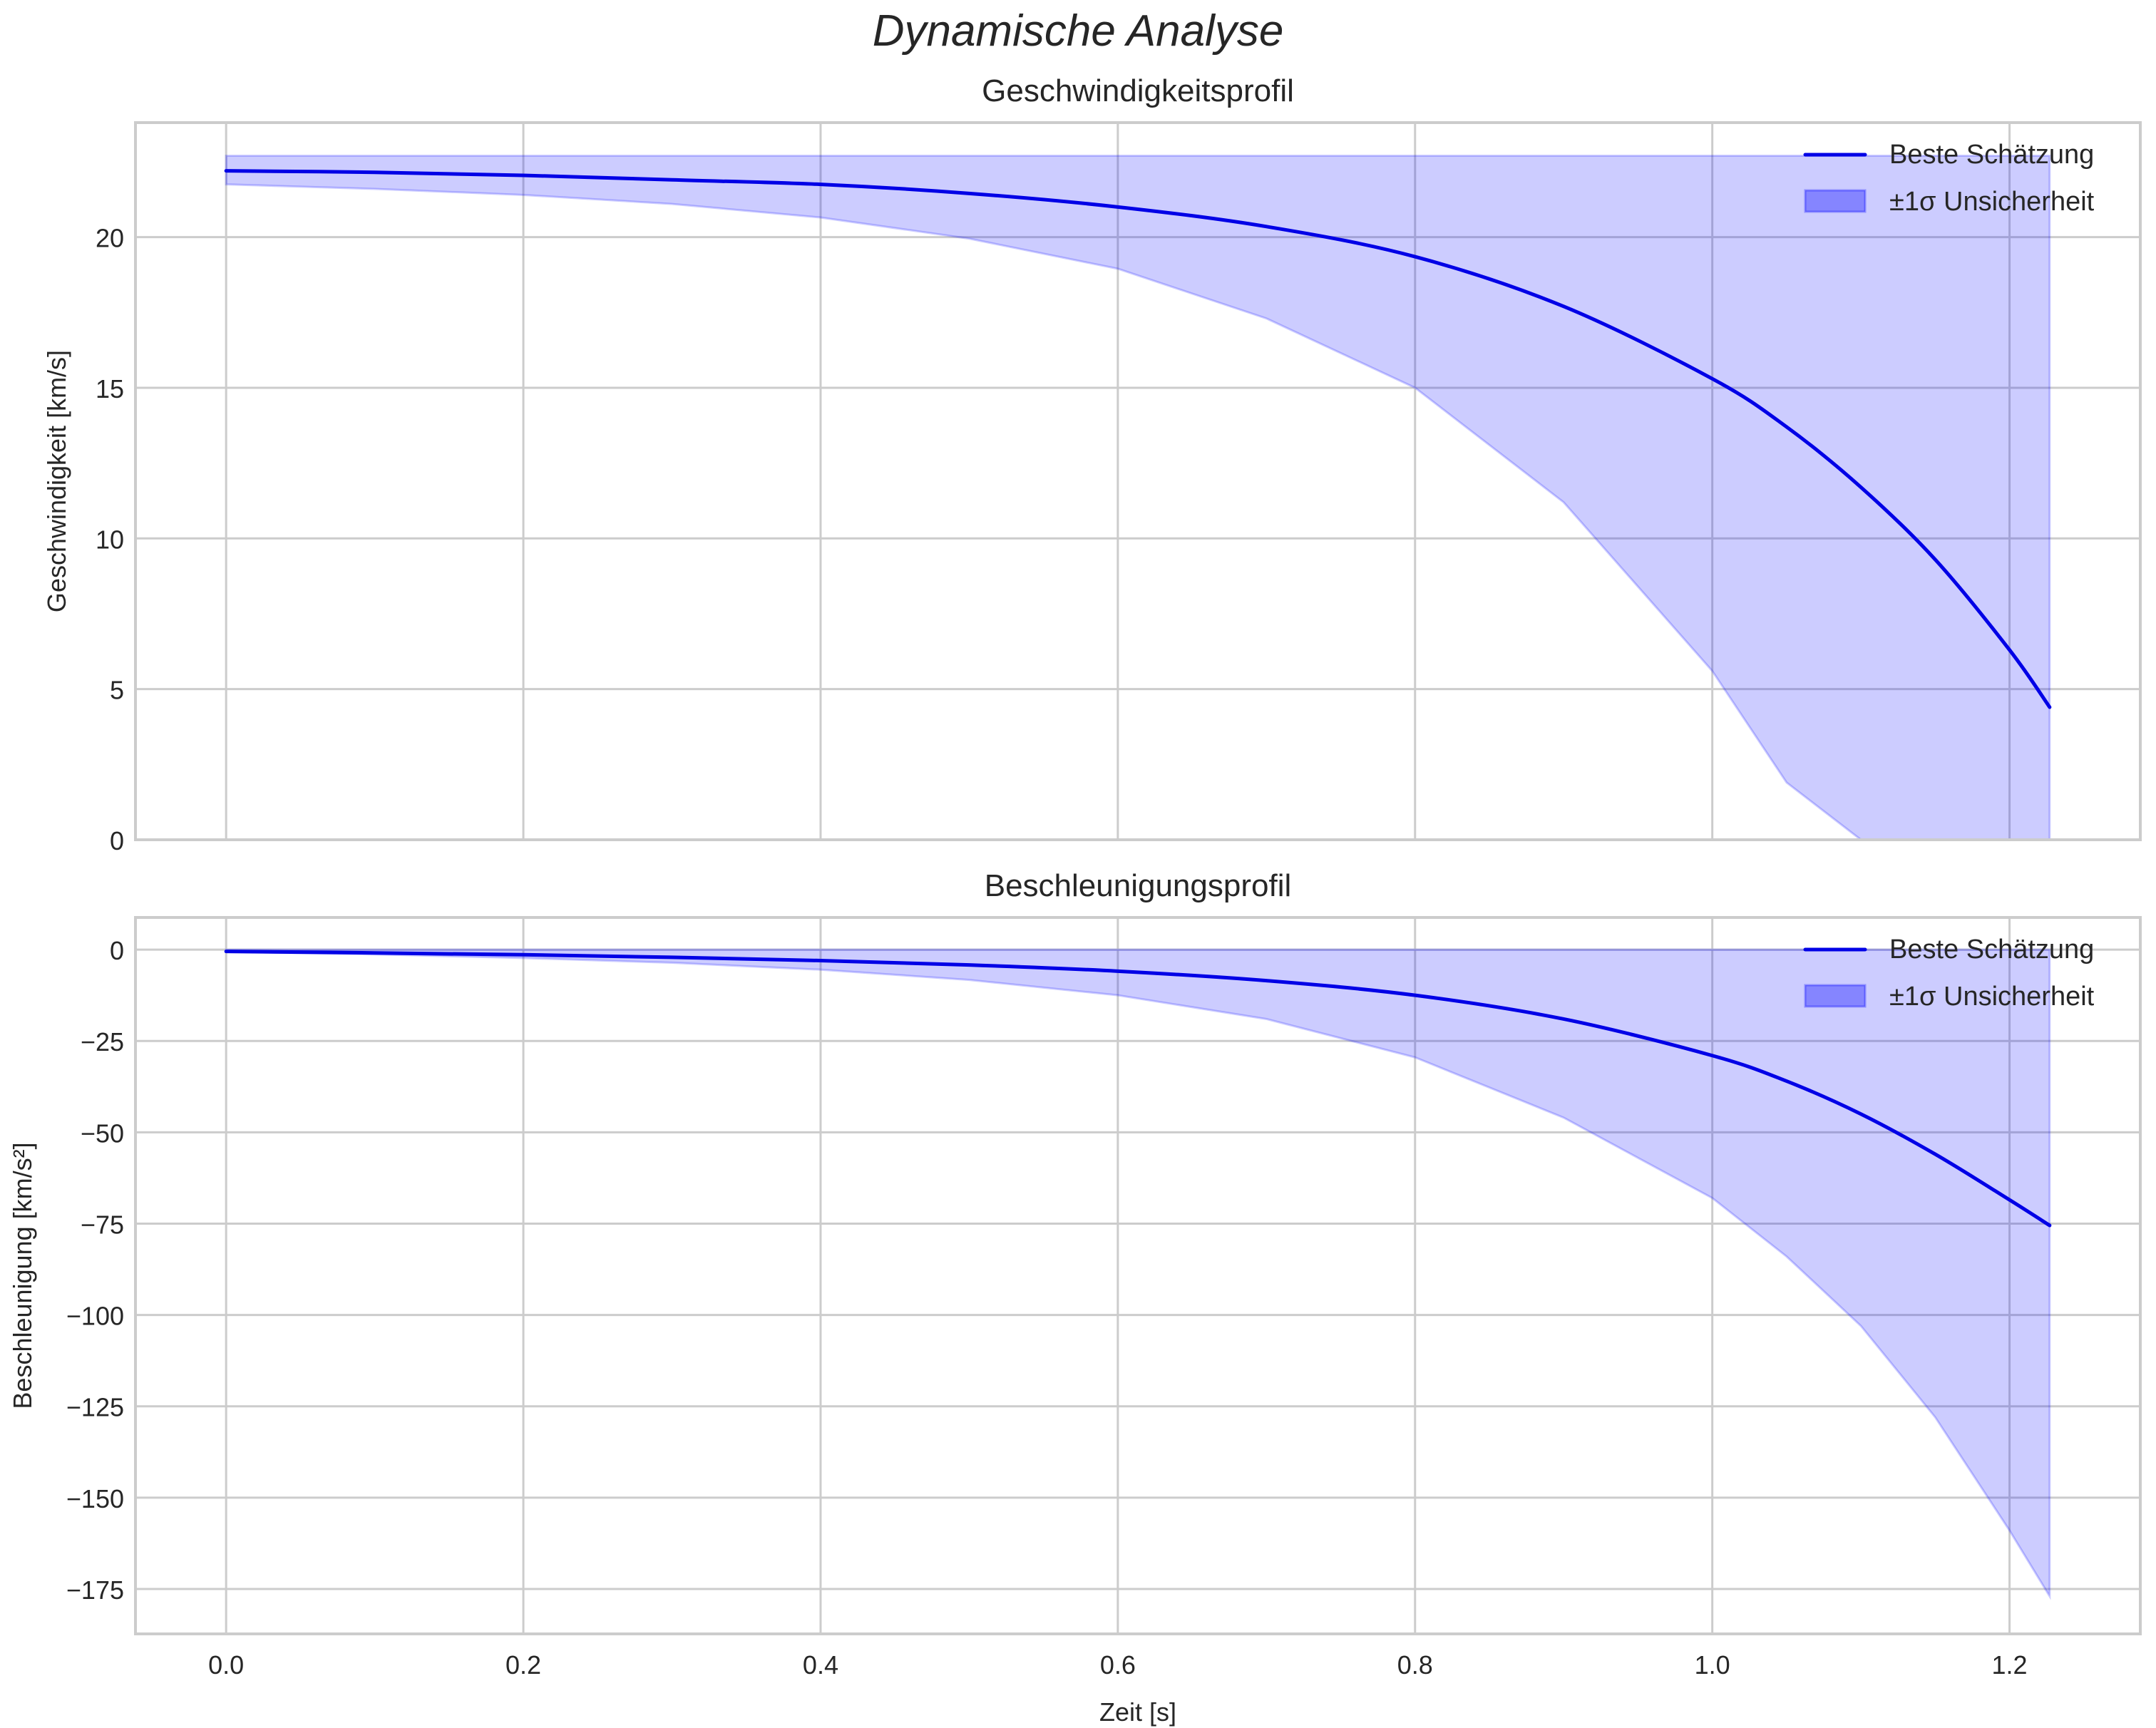 The width and height of the screenshot is (2156, 1728). What do you see at coordinates (2010, 1665) in the screenshot?
I see `x-tick-label: 1.2` at bounding box center [2010, 1665].